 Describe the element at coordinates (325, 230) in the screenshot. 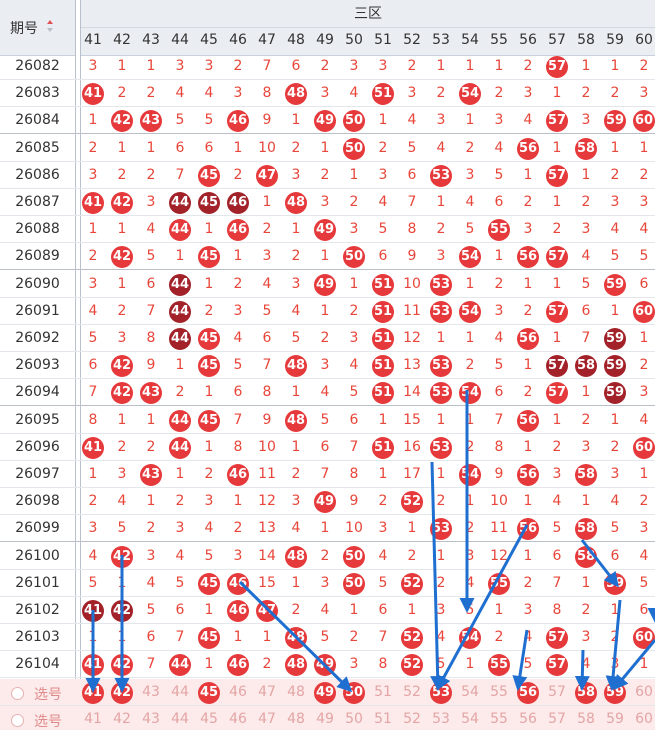

I see `drawn-number-ball: 49` at that location.